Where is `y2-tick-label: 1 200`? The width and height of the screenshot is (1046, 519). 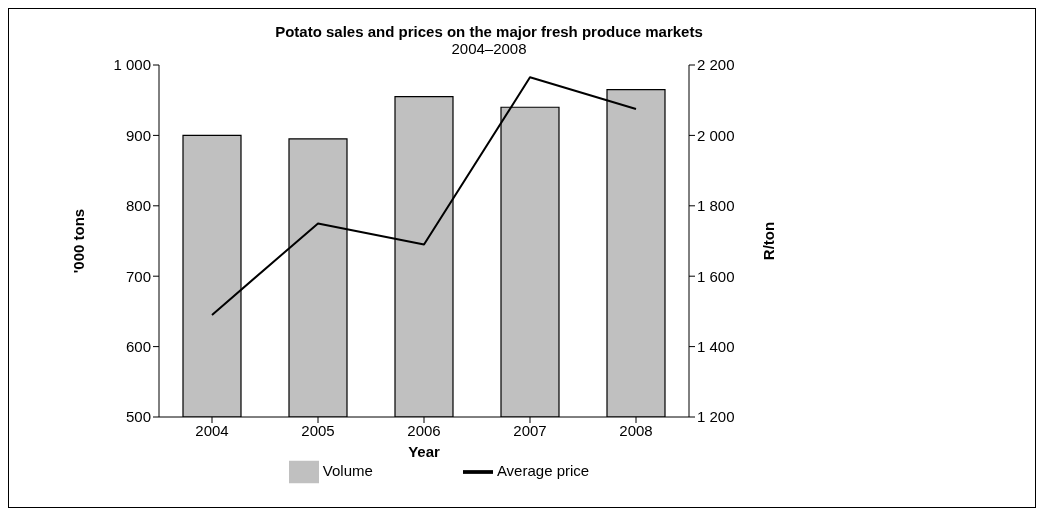 y2-tick-label: 1 200 is located at coordinates (716, 417).